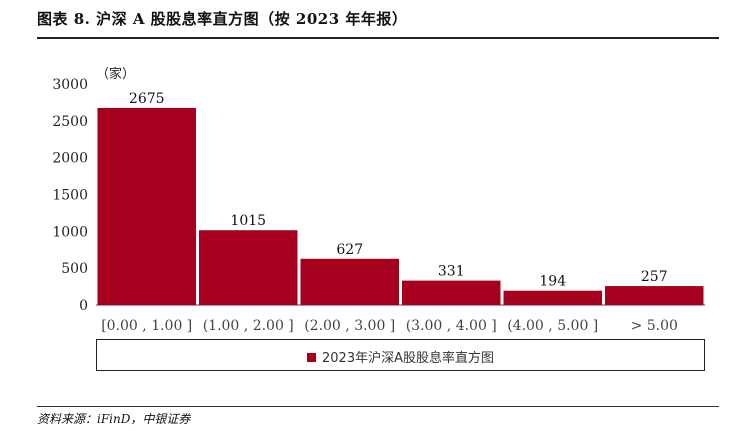  I want to click on x-tick-label: [0.00 , 1.00 ], so click(146, 326).